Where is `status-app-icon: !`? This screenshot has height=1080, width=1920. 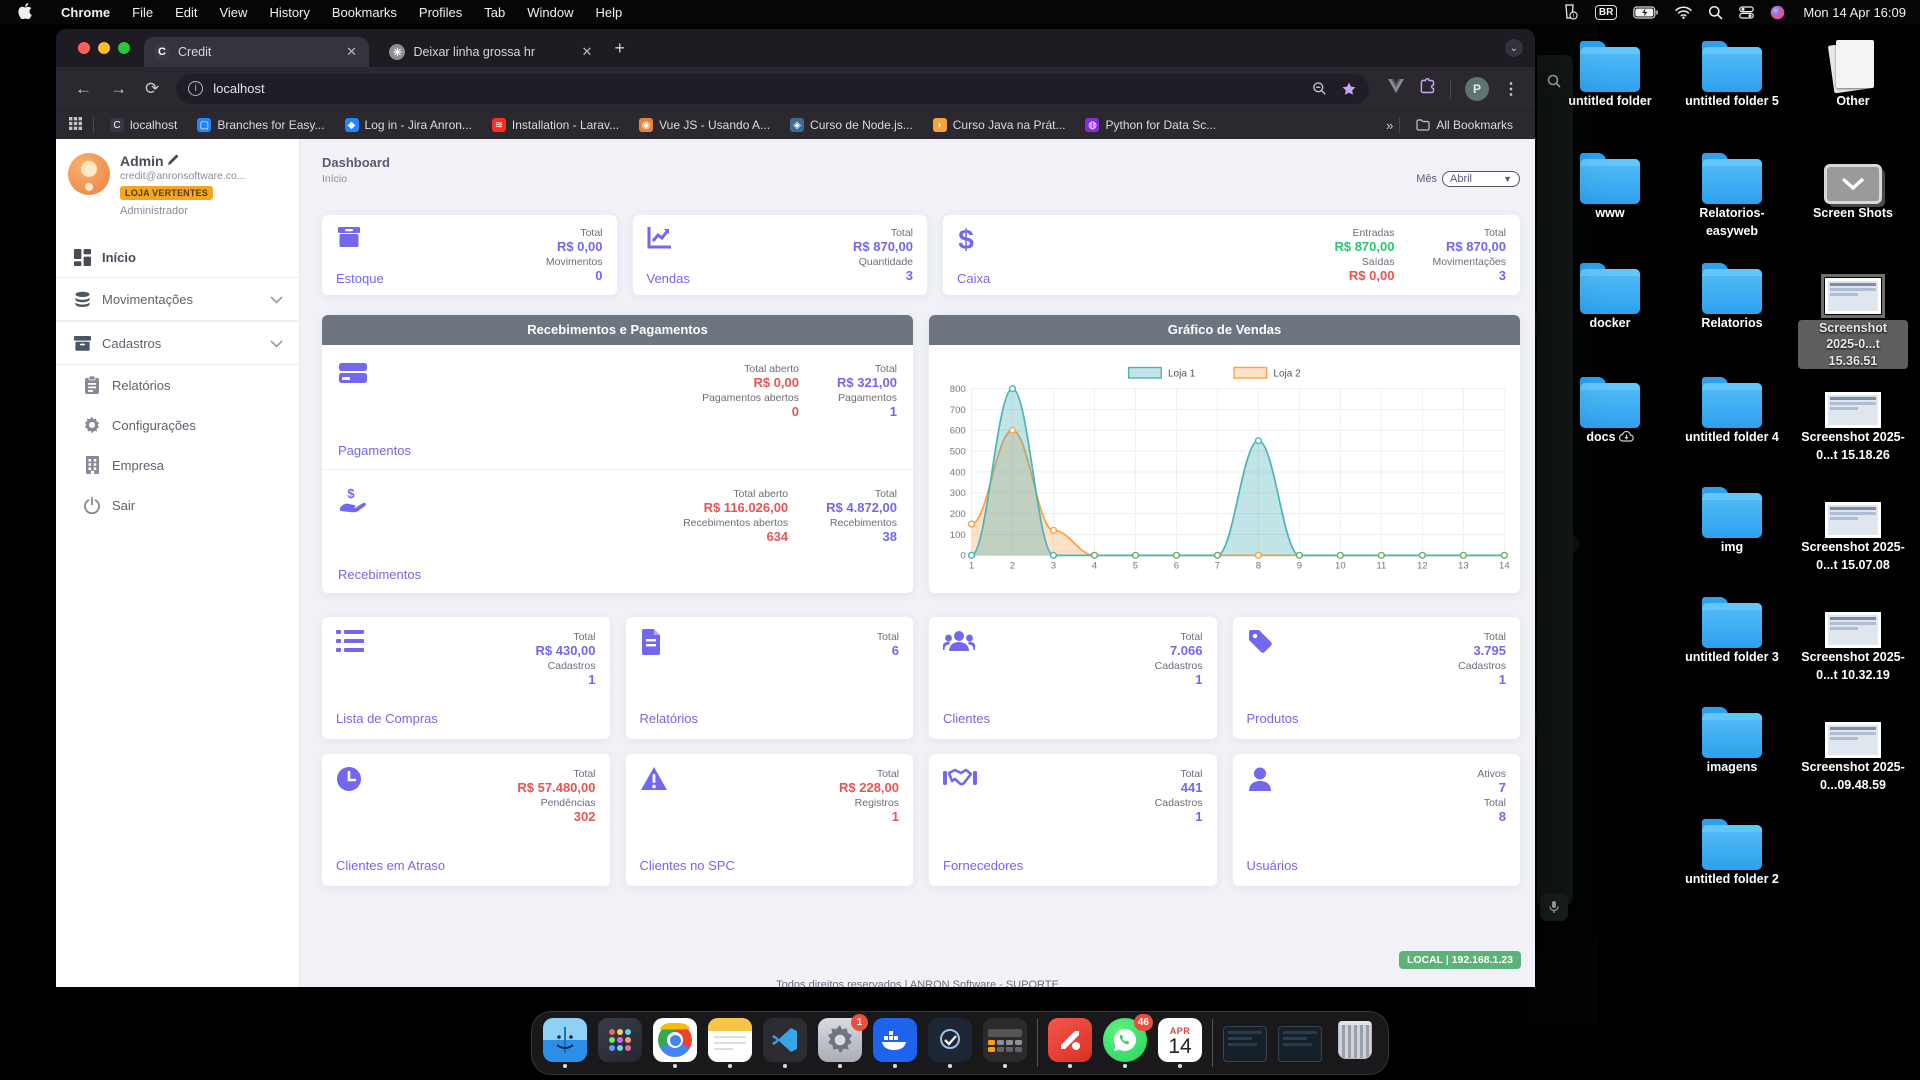
status-app-icon: ! is located at coordinates (1570, 12).